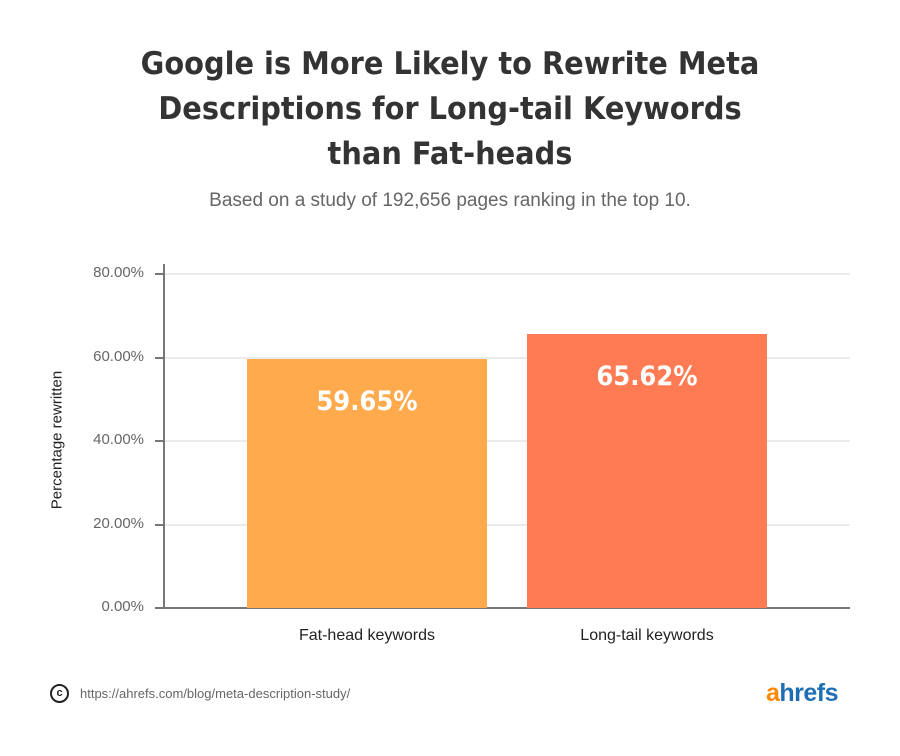  What do you see at coordinates (450, 64) in the screenshot?
I see `chart-title-line-1: Google is More Likely to Rewrite Meta` at bounding box center [450, 64].